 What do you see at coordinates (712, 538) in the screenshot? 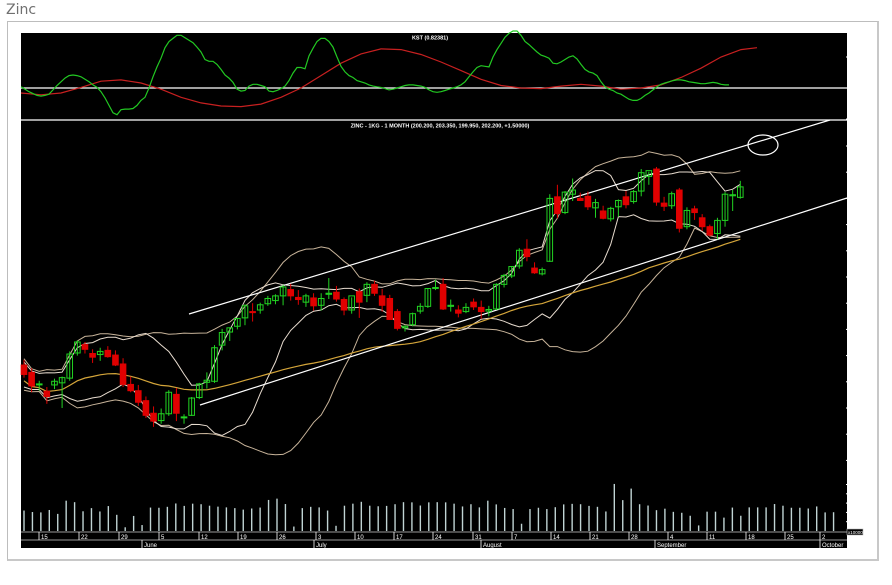
I see `date-tick-label: 11` at bounding box center [712, 538].